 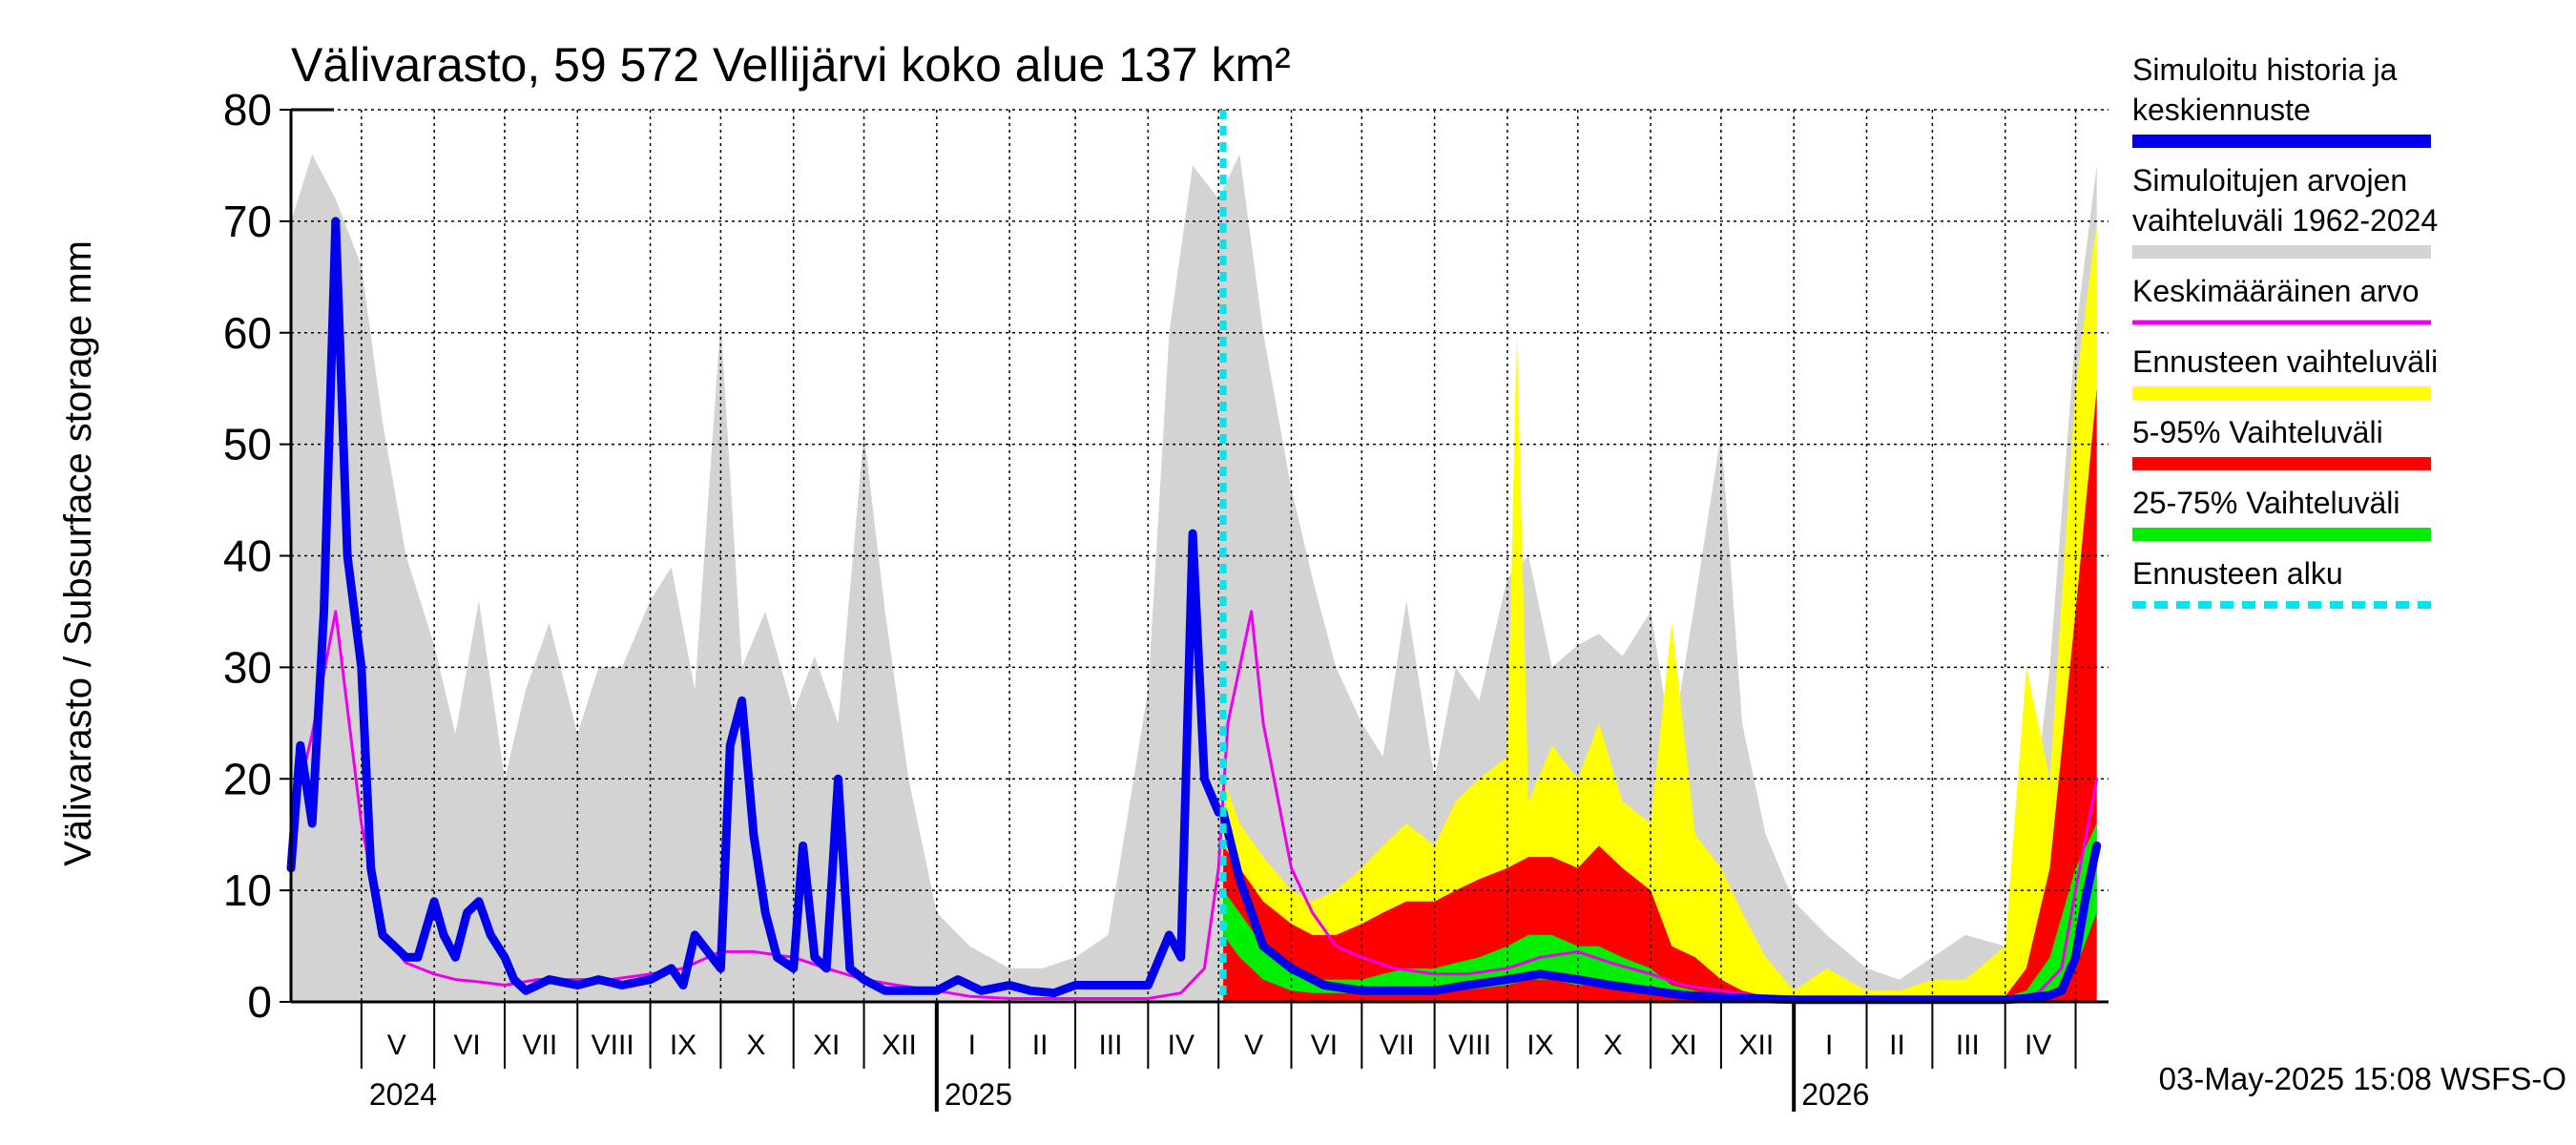 I want to click on legend-label: vaihteluväli 1962-2024, so click(x=2285, y=220).